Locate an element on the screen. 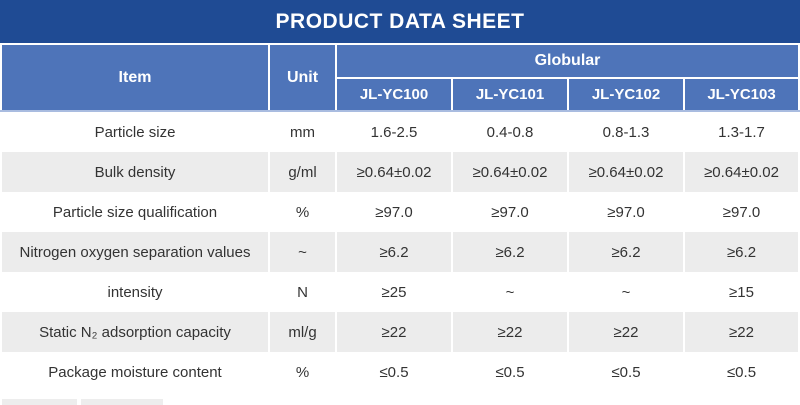  item-cell: Bulk density is located at coordinates (135, 172).